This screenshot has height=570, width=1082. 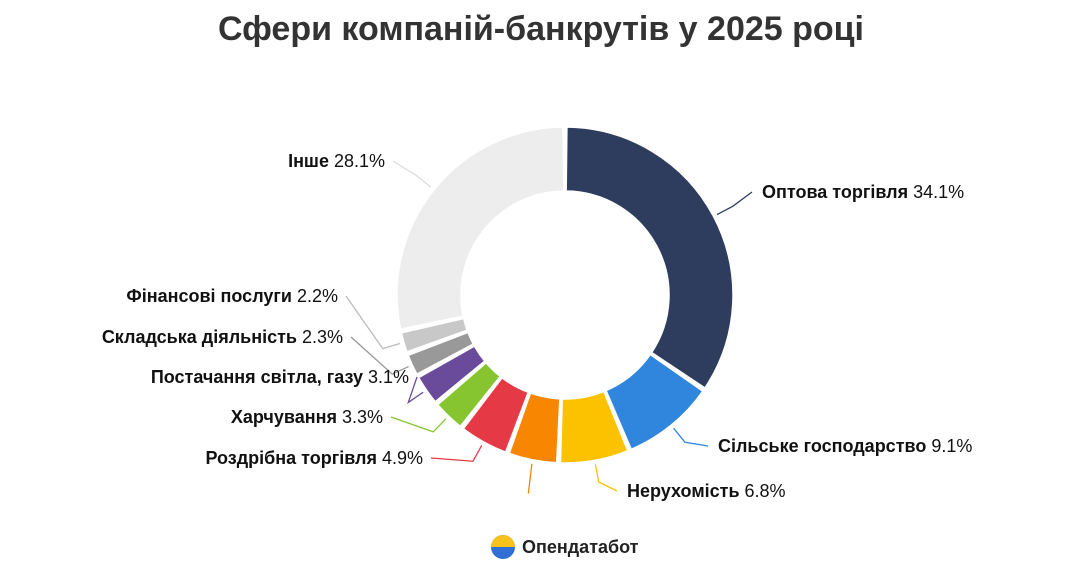 What do you see at coordinates (284, 417) in the screenshot?
I see `label-name: Харчування` at bounding box center [284, 417].